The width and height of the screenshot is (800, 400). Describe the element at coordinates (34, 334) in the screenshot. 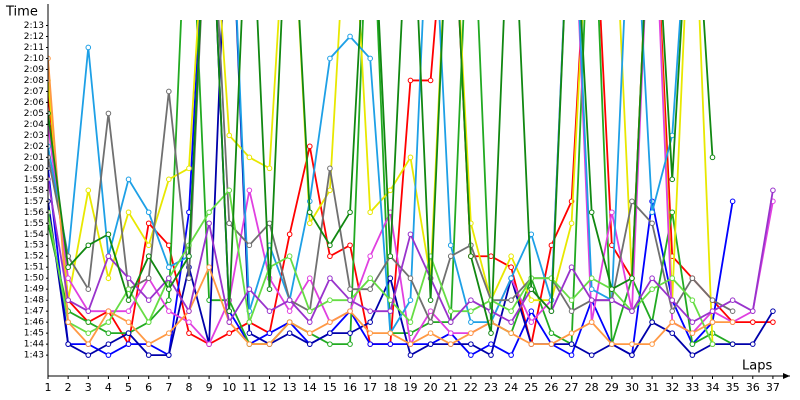

I see `y-tick-label: 1:45` at that location.